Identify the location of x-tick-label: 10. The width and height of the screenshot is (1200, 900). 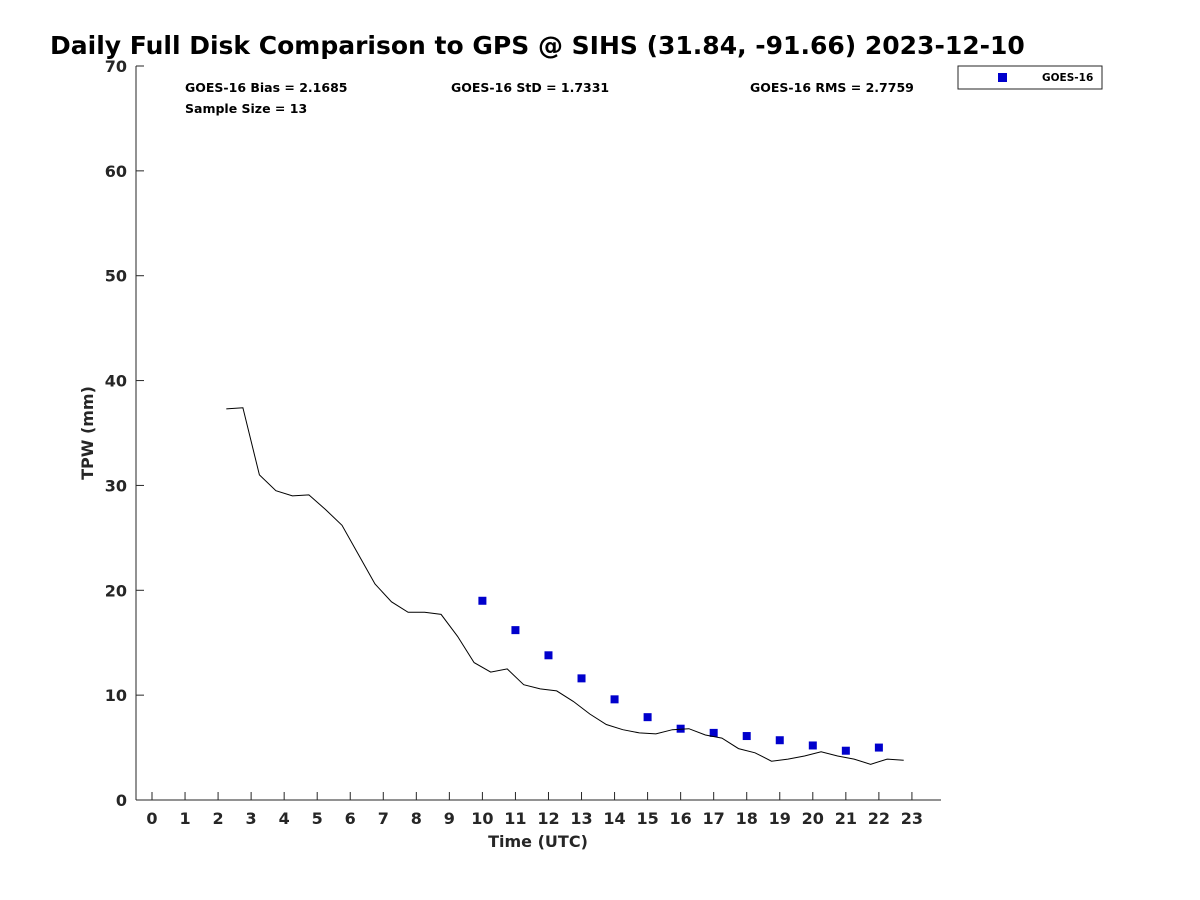
(482, 818).